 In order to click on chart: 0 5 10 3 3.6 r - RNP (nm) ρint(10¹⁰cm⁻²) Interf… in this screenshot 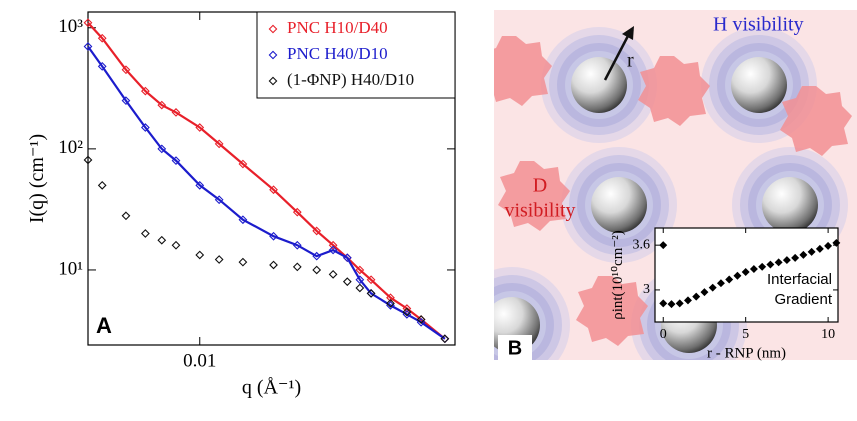, I will do `click(725, 294)`.